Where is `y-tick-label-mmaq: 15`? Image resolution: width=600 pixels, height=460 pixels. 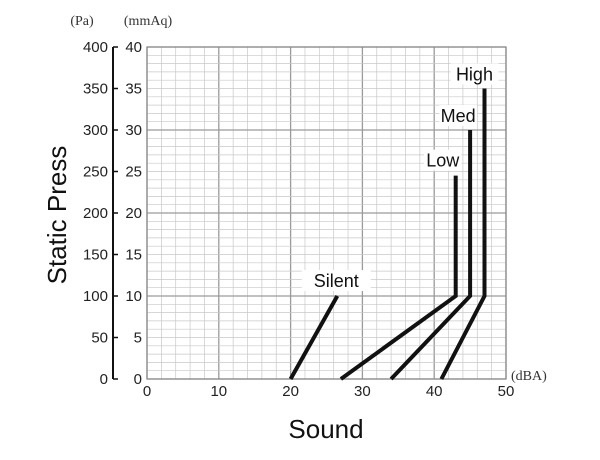 y-tick-label-mmaq: 15 is located at coordinates (133, 255).